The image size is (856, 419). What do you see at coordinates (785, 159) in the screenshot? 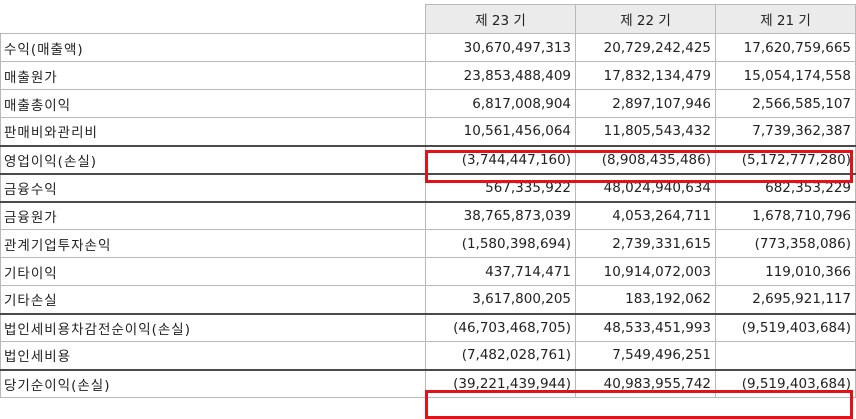
I see `value-period-21: (5,172,777,280)` at bounding box center [785, 159].